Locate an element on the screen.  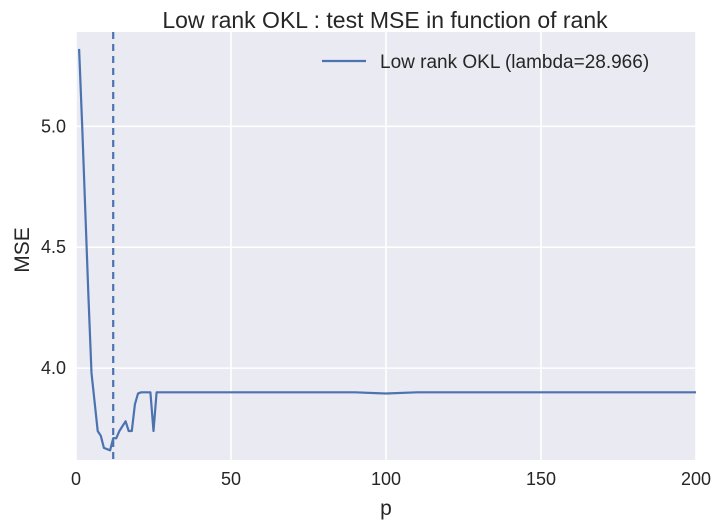
y-axis-label: MSE is located at coordinates (22, 250).